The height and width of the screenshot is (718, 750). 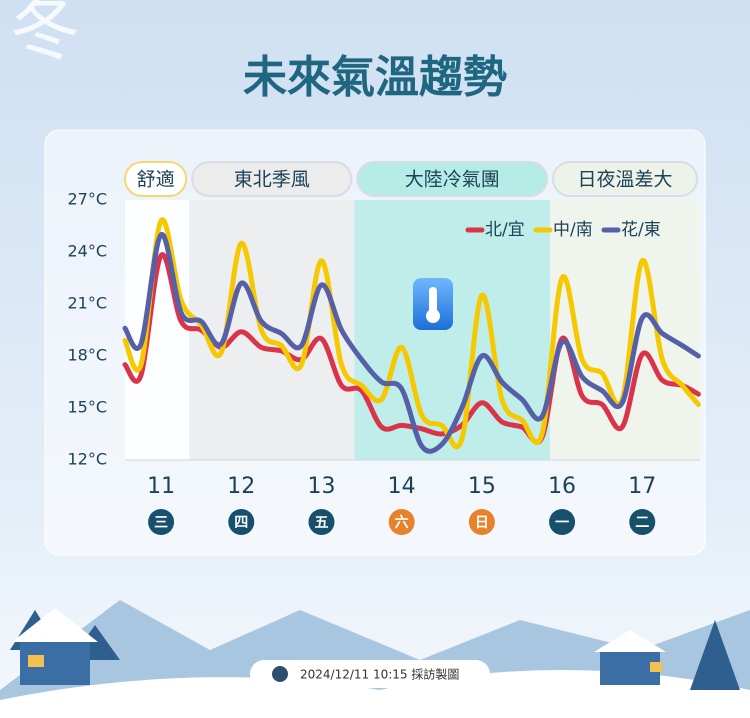 I want to click on period-label: 大陸冷氣團, so click(x=452, y=180).